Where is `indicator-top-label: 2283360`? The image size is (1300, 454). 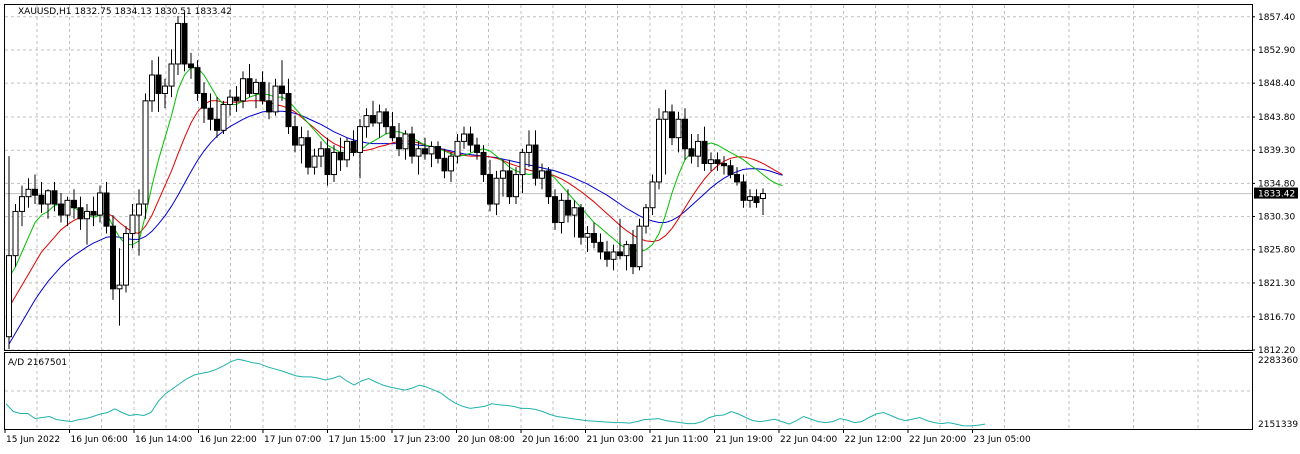
indicator-top-label: 2283360 is located at coordinates (1278, 361).